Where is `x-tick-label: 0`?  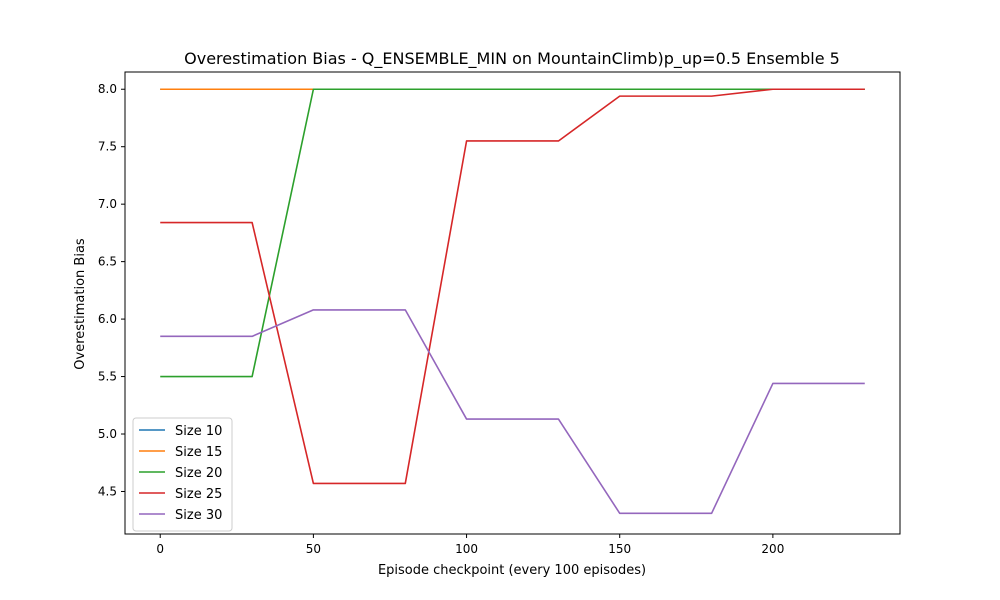
x-tick-label: 0 is located at coordinates (160, 549).